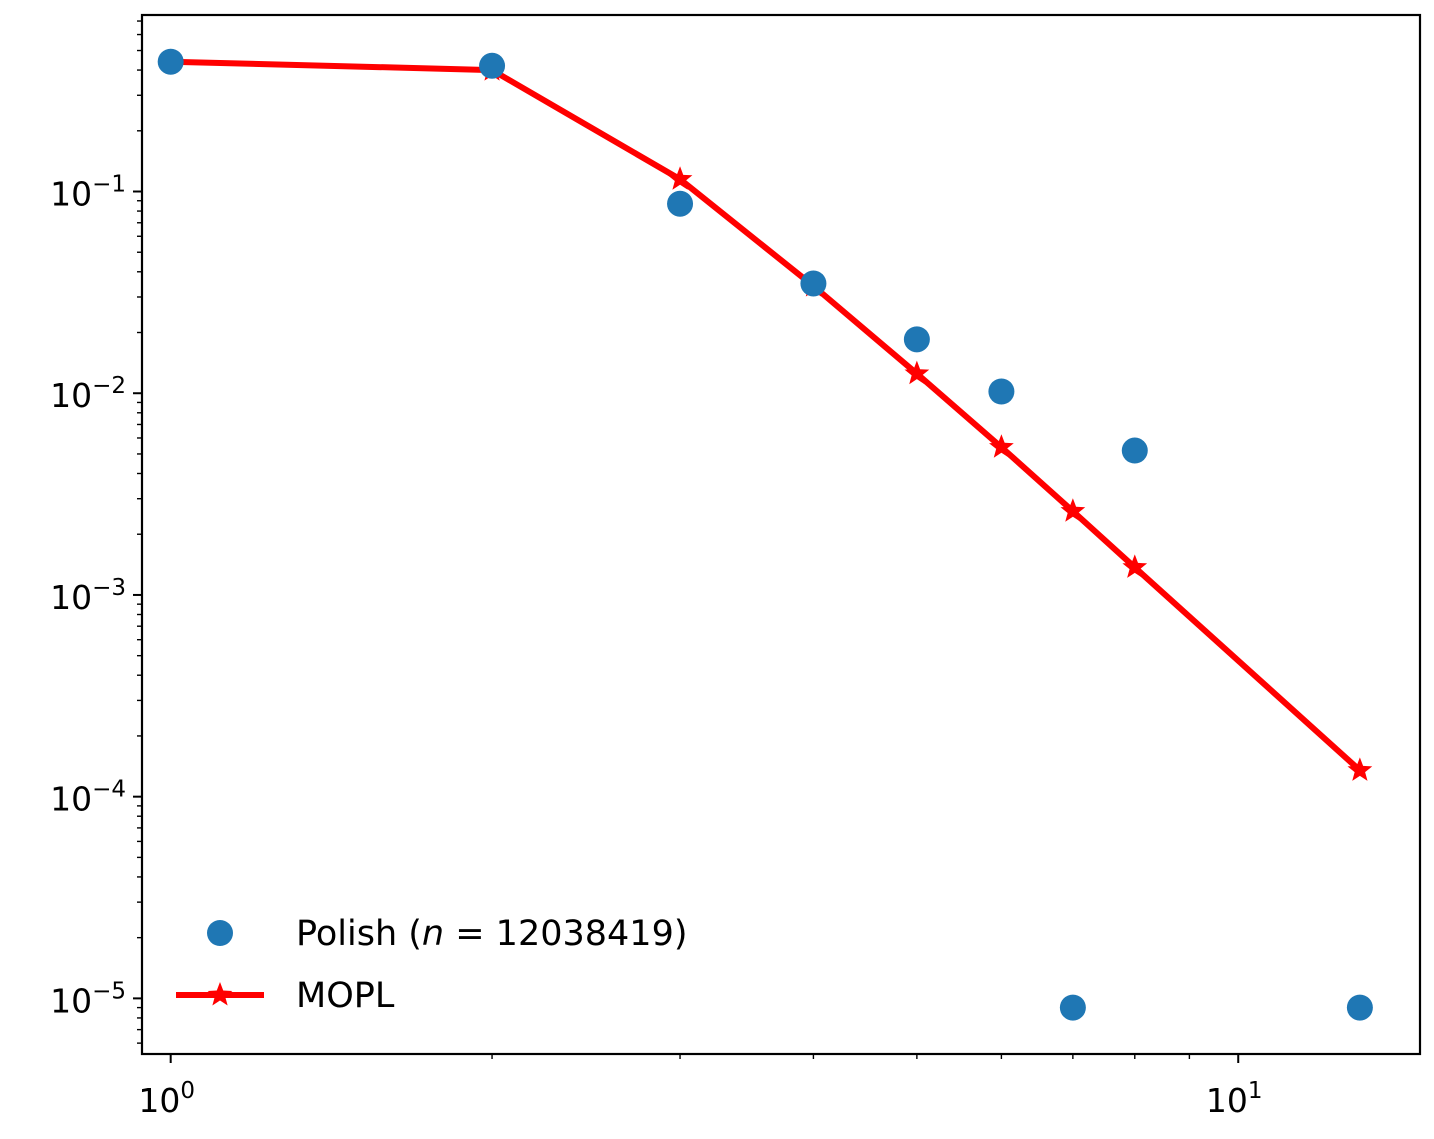 This screenshot has width=1434, height=1139. I want to click on y-tick-label: 10⁻², so click(88, 394).